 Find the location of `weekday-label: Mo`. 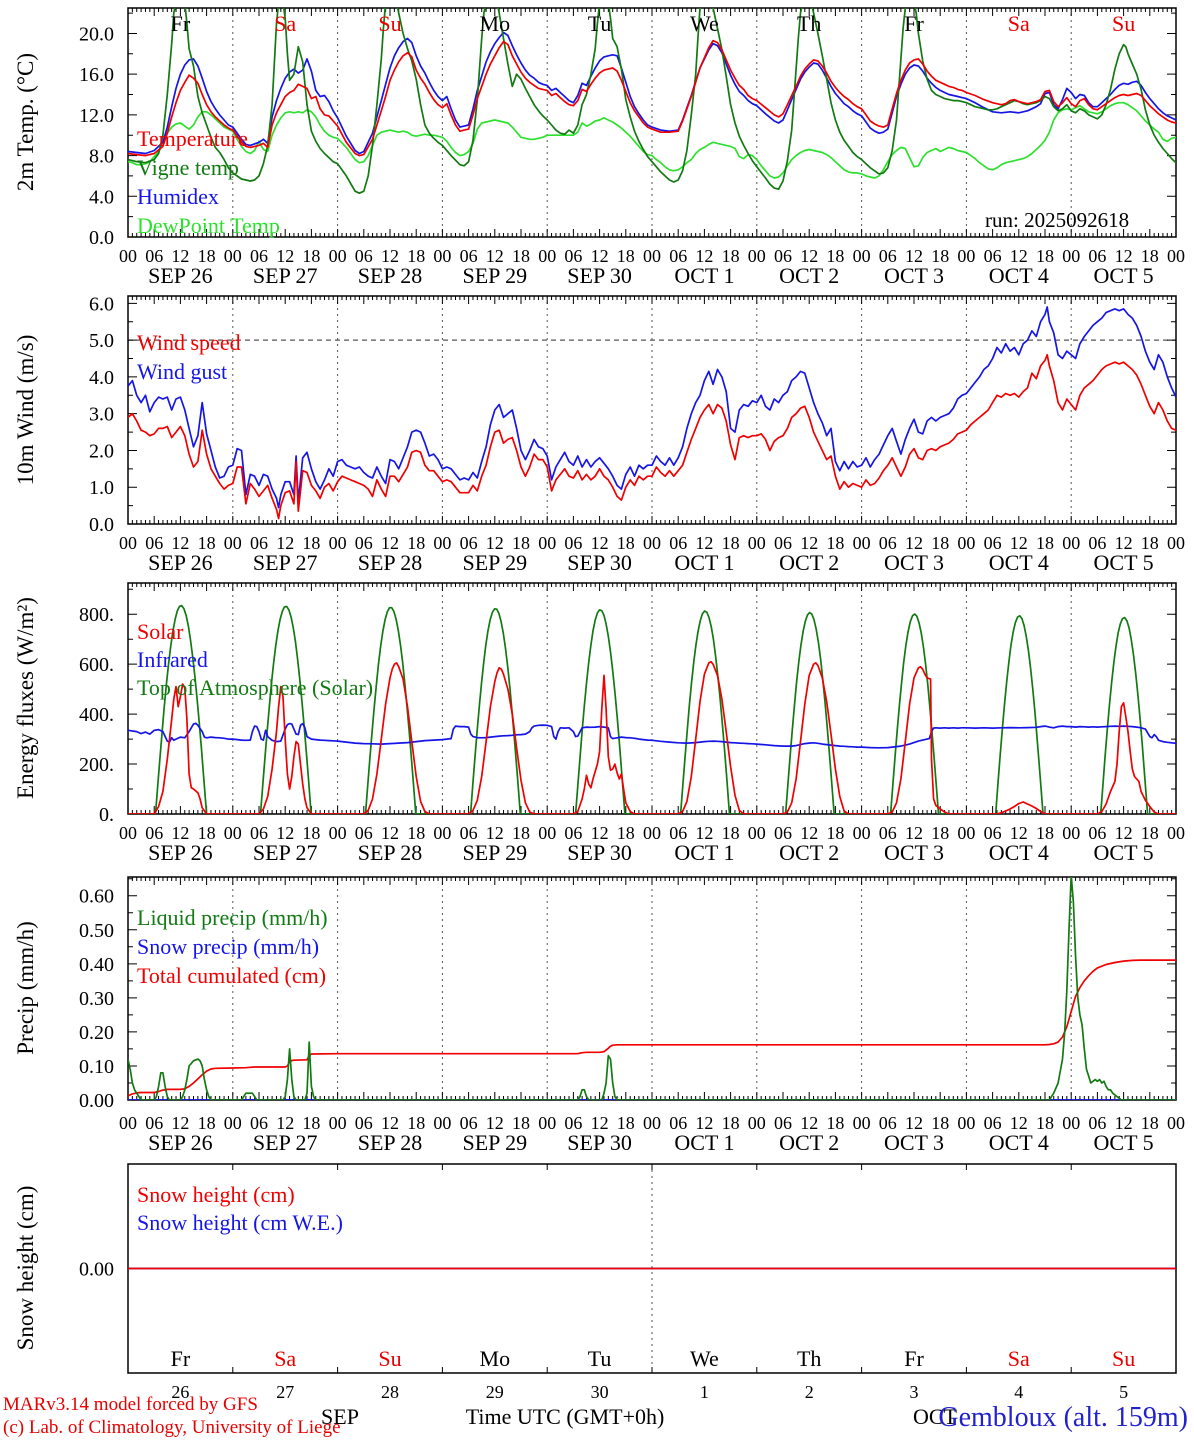

weekday-label: Mo is located at coordinates (495, 1358).